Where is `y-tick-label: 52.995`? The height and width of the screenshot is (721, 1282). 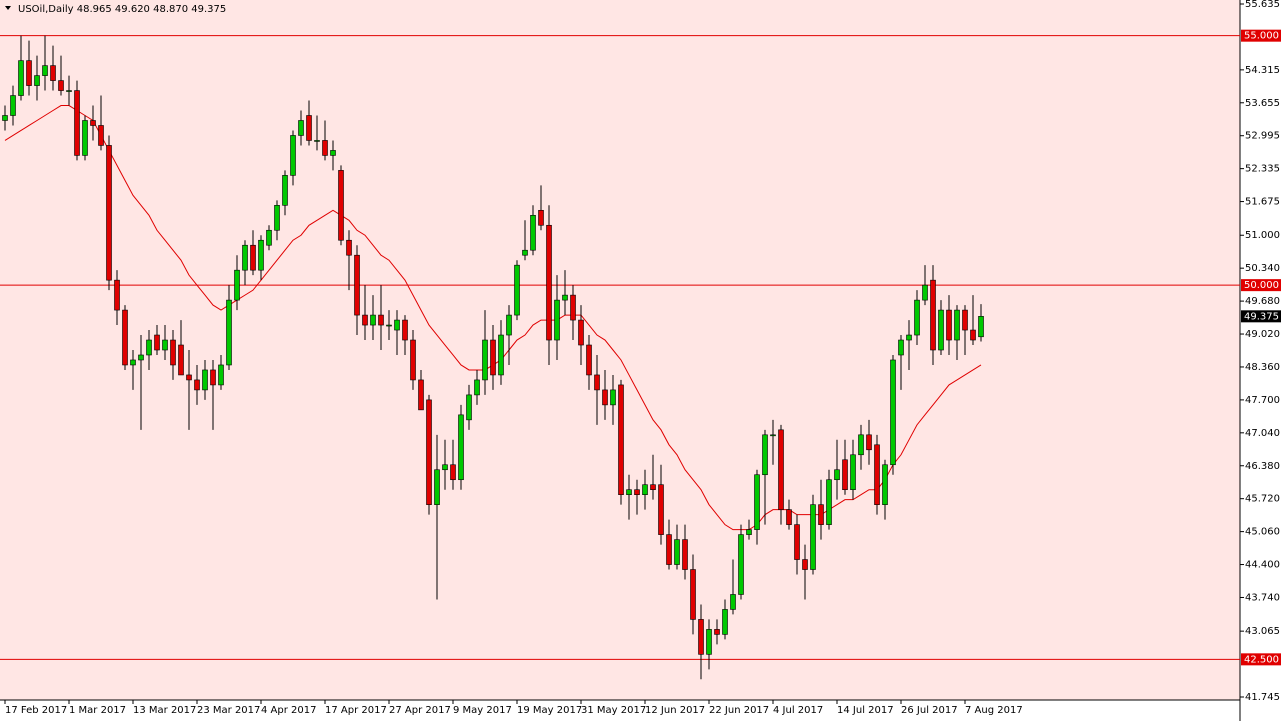
y-tick-label: 52.995 is located at coordinates (1262, 136).